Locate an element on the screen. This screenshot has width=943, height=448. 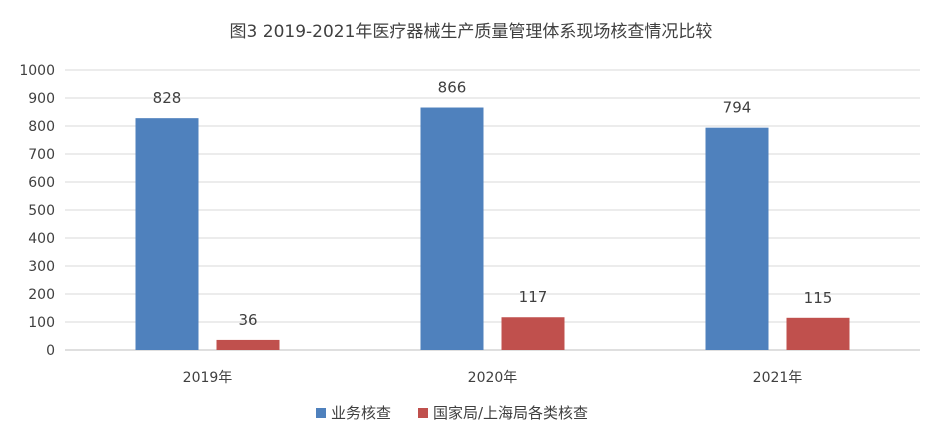
y-tick-label: 700 is located at coordinates (41, 155).